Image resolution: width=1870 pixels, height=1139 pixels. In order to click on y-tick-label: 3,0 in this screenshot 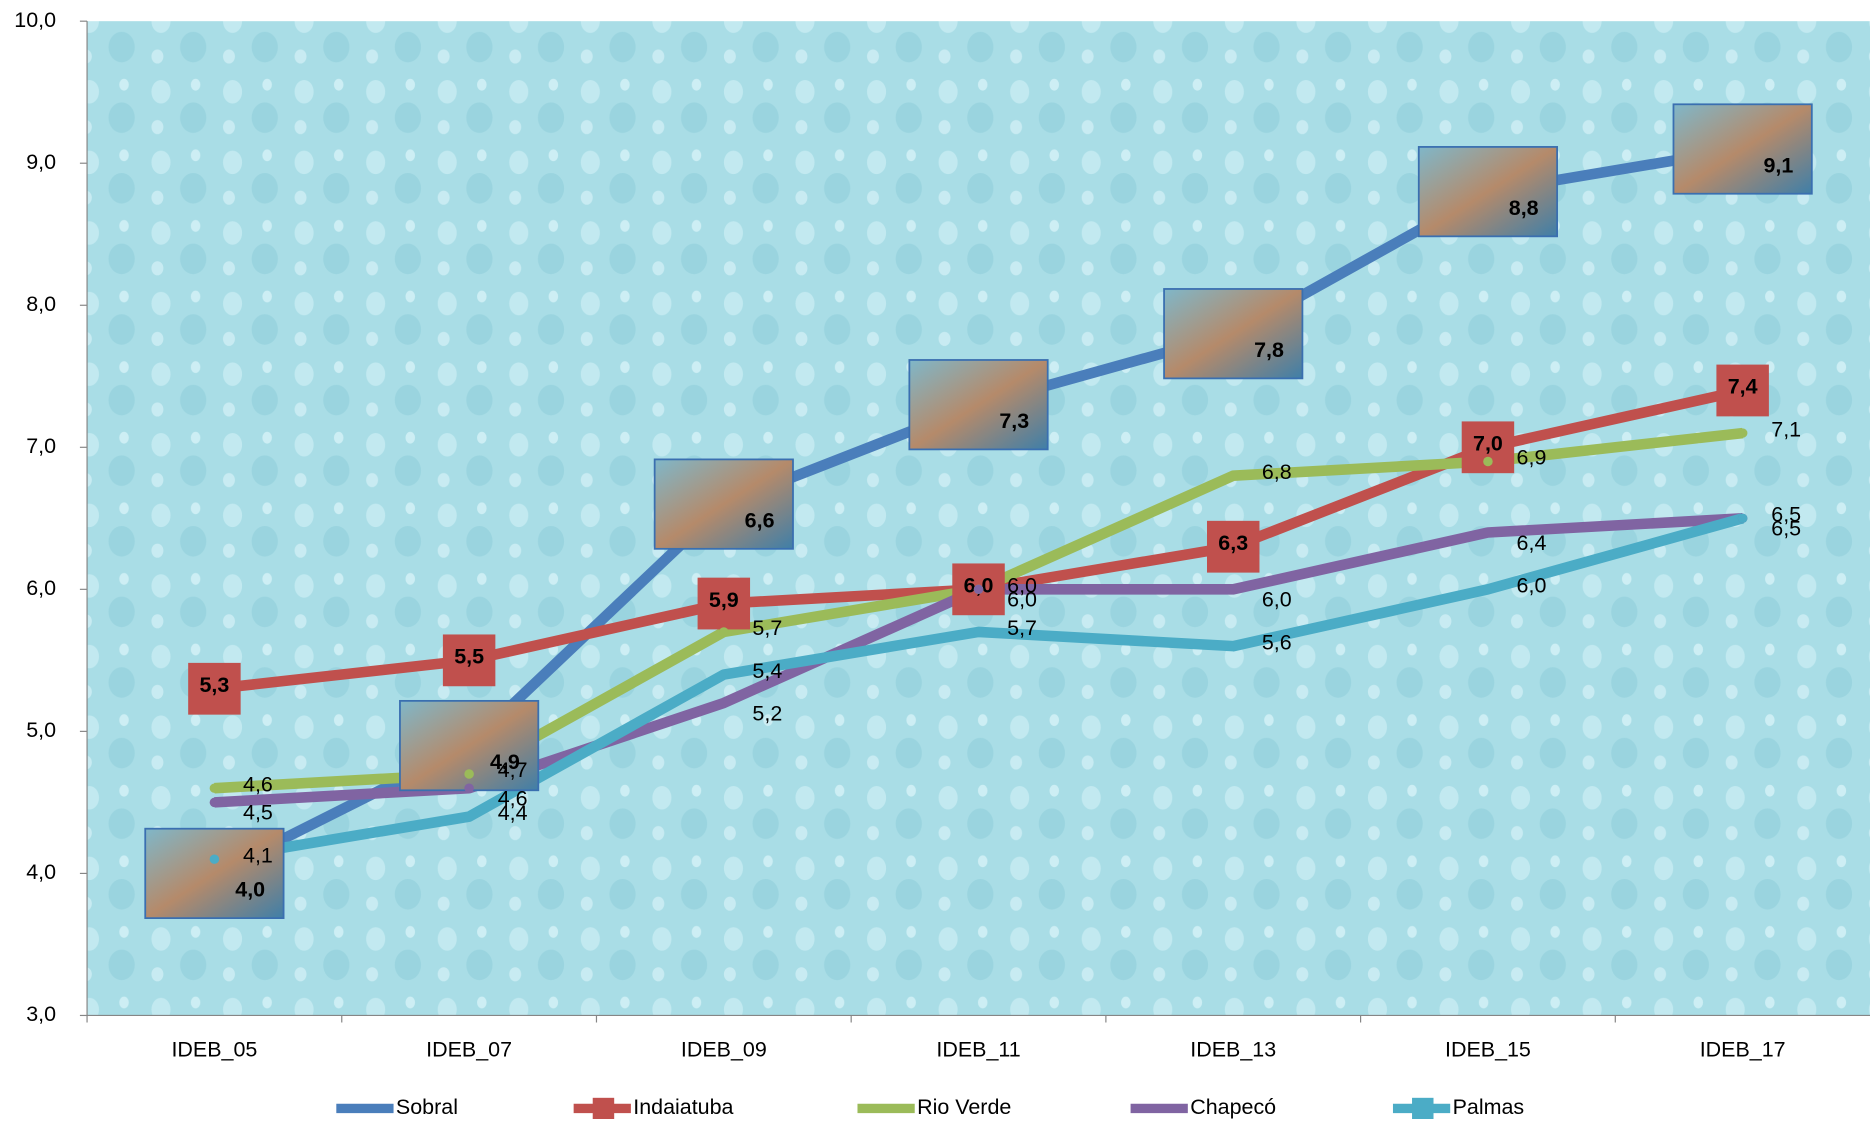, I will do `click(41, 1014)`.